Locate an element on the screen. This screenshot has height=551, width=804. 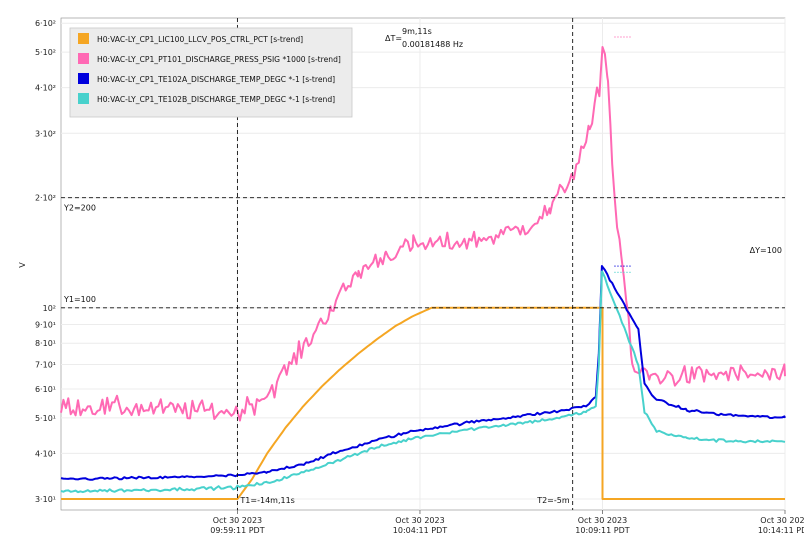
x-tick-time: 10:04:11 PDT is located at coordinates (420, 530).